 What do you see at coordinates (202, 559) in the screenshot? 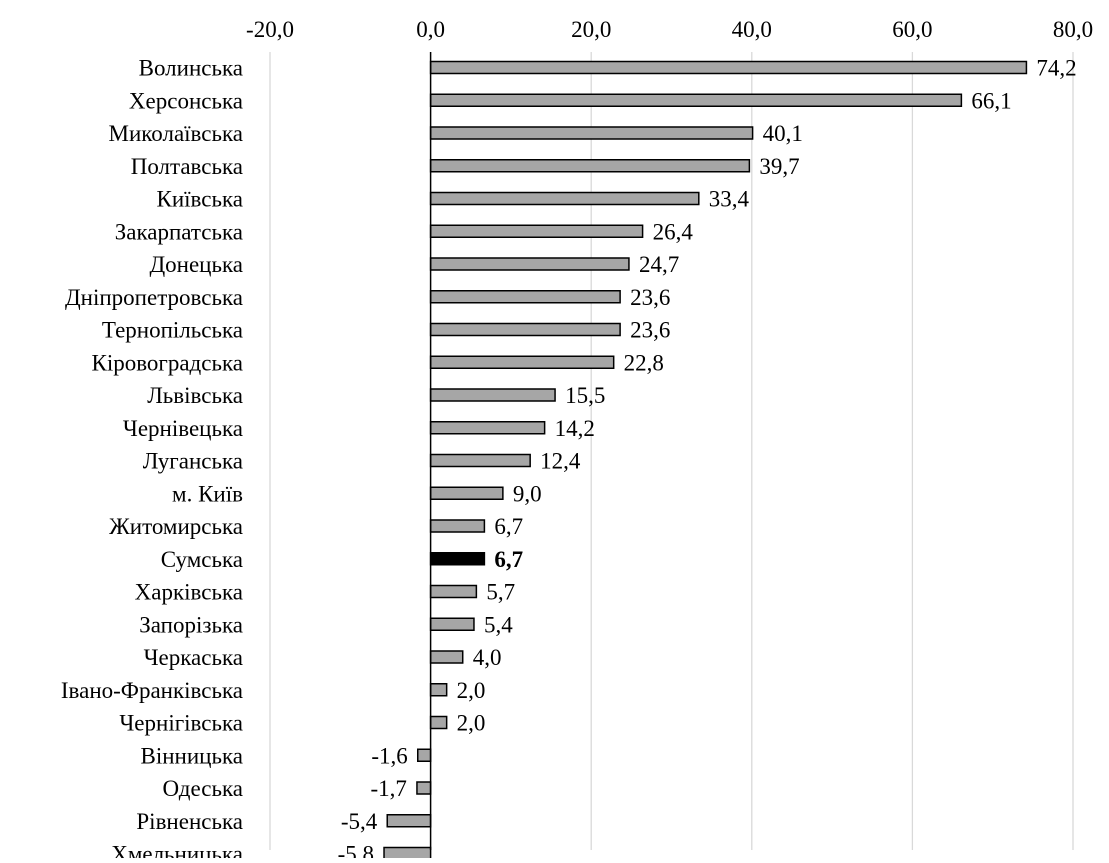
I see `category-label: Сумська` at bounding box center [202, 559].